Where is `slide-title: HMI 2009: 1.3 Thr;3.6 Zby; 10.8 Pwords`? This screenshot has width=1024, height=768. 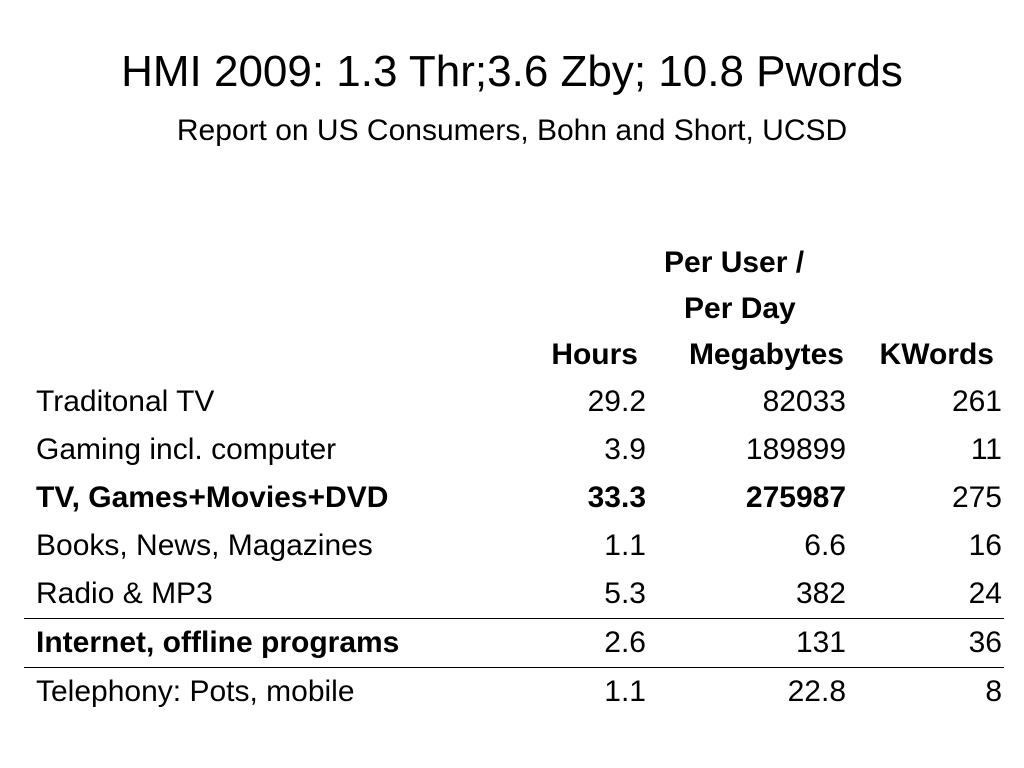
slide-title: HMI 2009: 1.3 Thr;3.6 Zby; 10.8 Pwords is located at coordinates (512, 71).